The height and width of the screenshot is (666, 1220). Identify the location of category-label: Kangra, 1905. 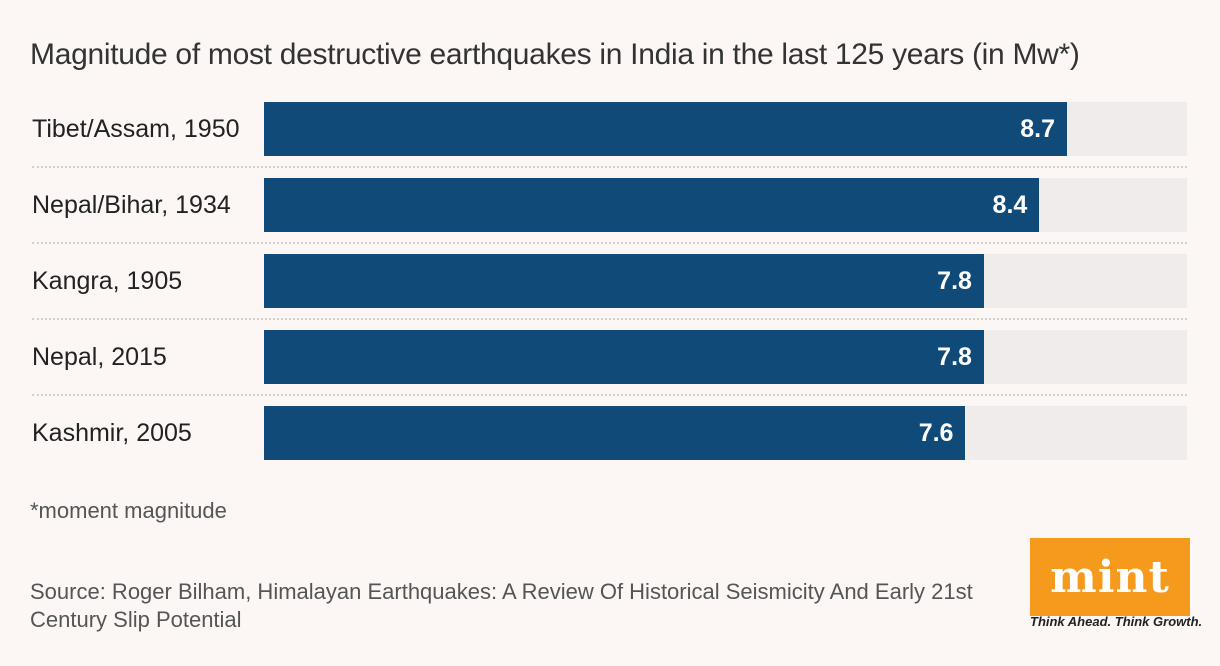
(107, 281).